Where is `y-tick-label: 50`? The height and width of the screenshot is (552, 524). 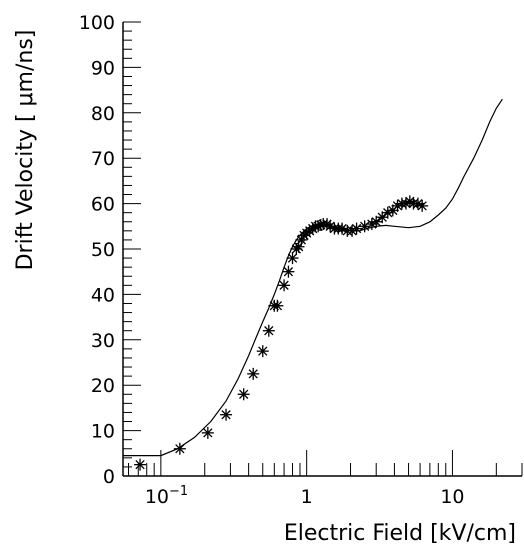
y-tick-label: 50 is located at coordinates (103, 250).